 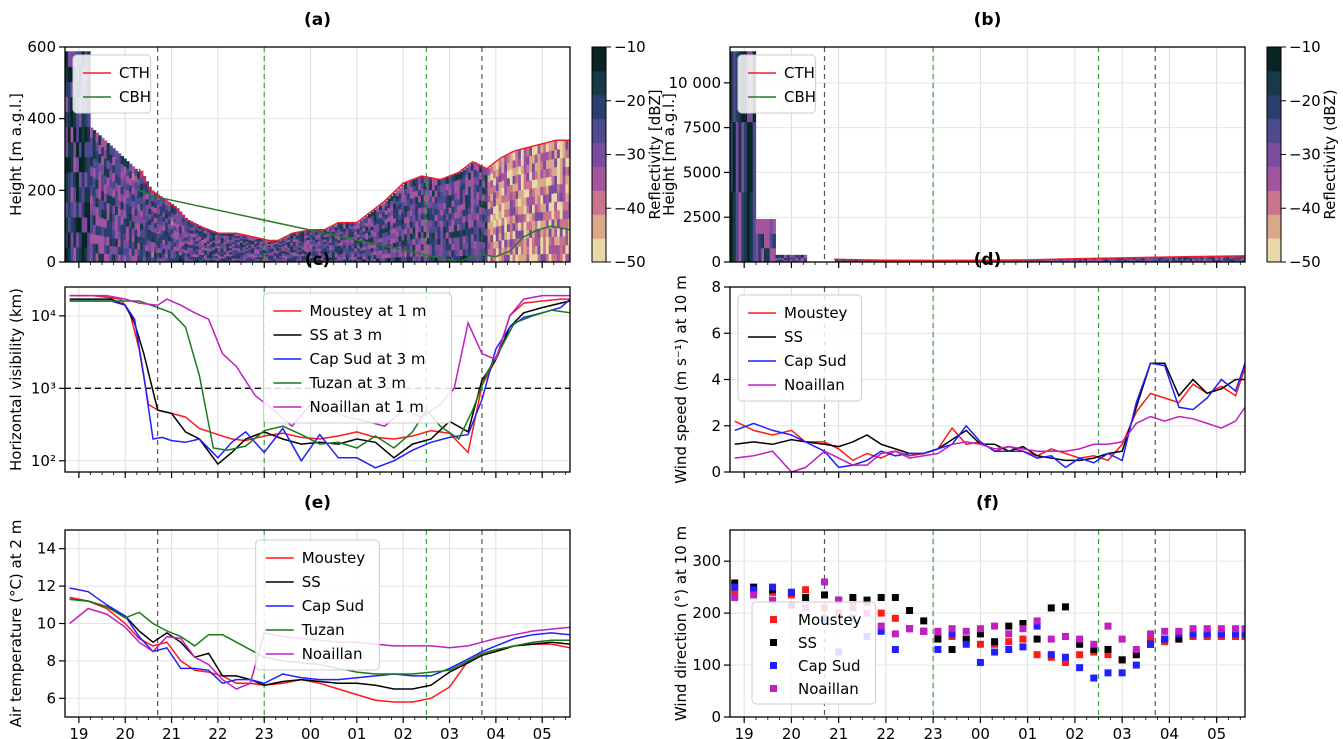 What do you see at coordinates (125, 732) in the screenshot?
I see `x-tick-label: 20` at bounding box center [125, 732].